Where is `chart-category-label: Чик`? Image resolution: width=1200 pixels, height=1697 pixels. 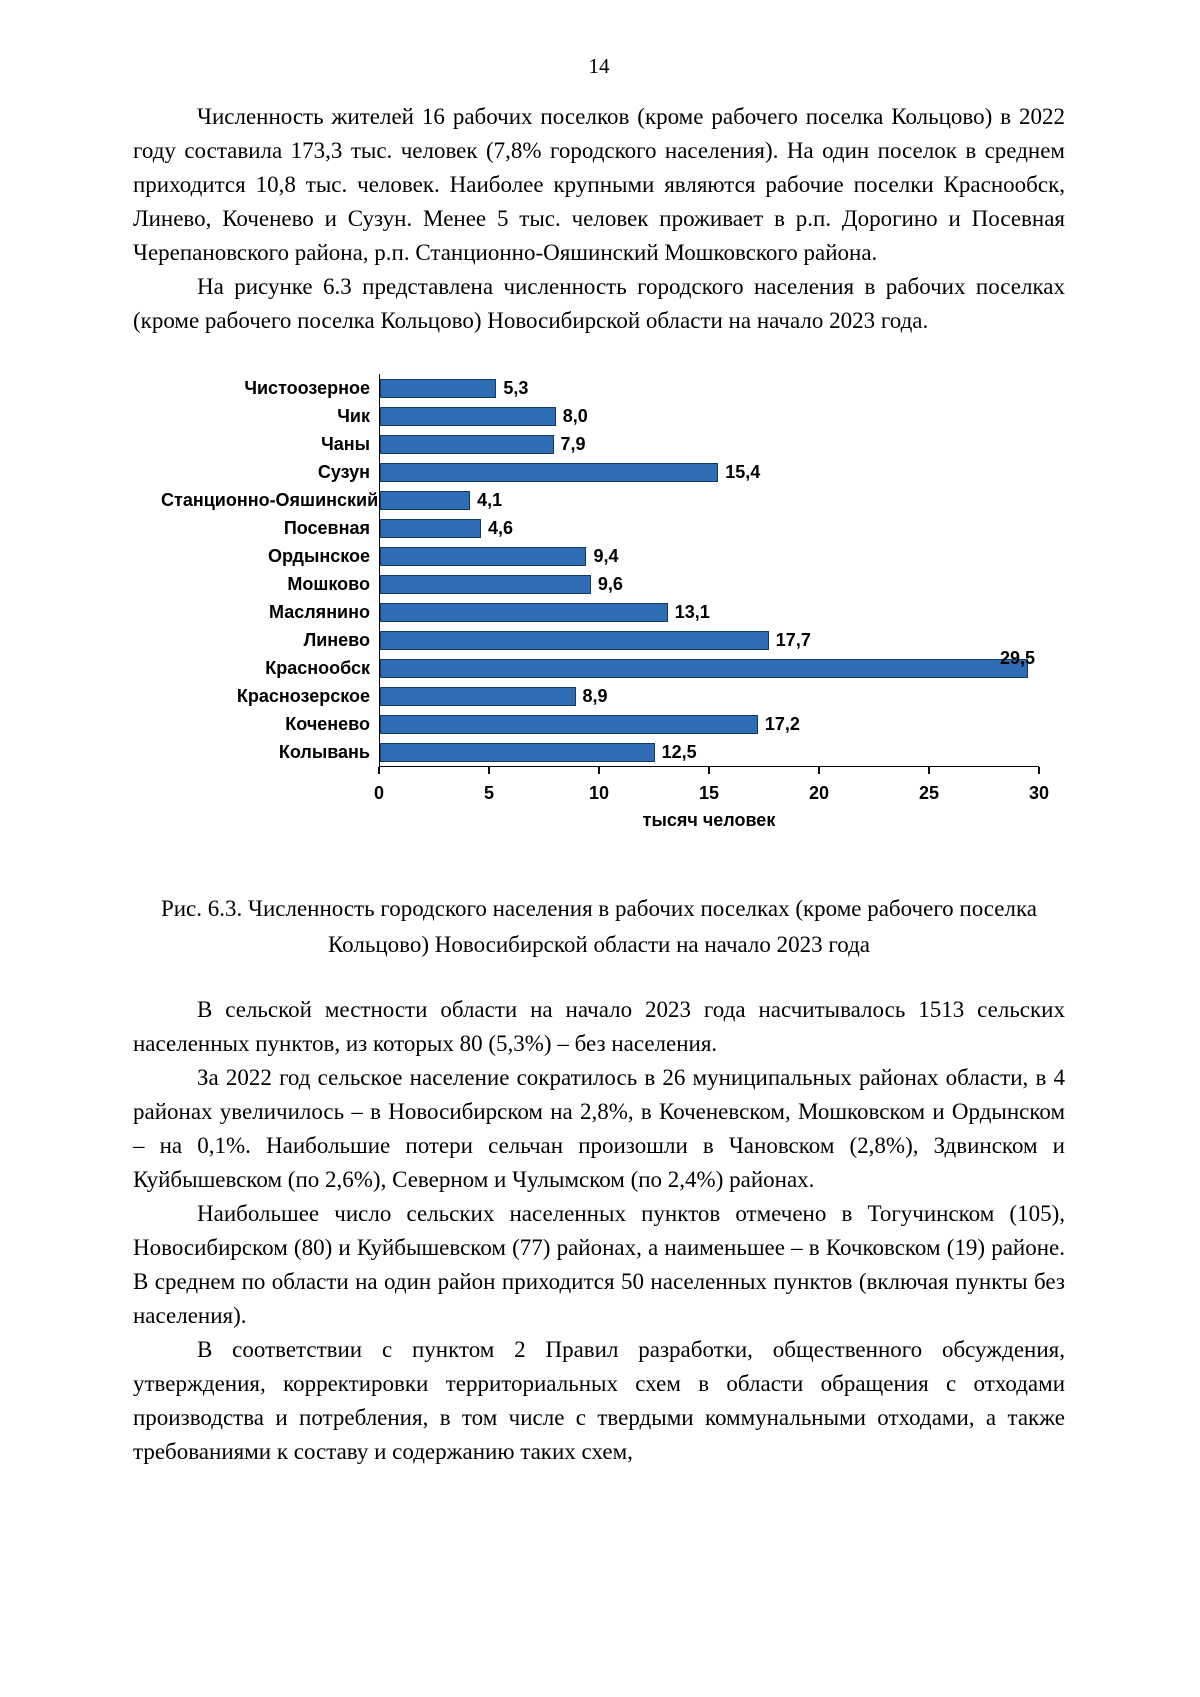 chart-category-label: Чик is located at coordinates (353, 416).